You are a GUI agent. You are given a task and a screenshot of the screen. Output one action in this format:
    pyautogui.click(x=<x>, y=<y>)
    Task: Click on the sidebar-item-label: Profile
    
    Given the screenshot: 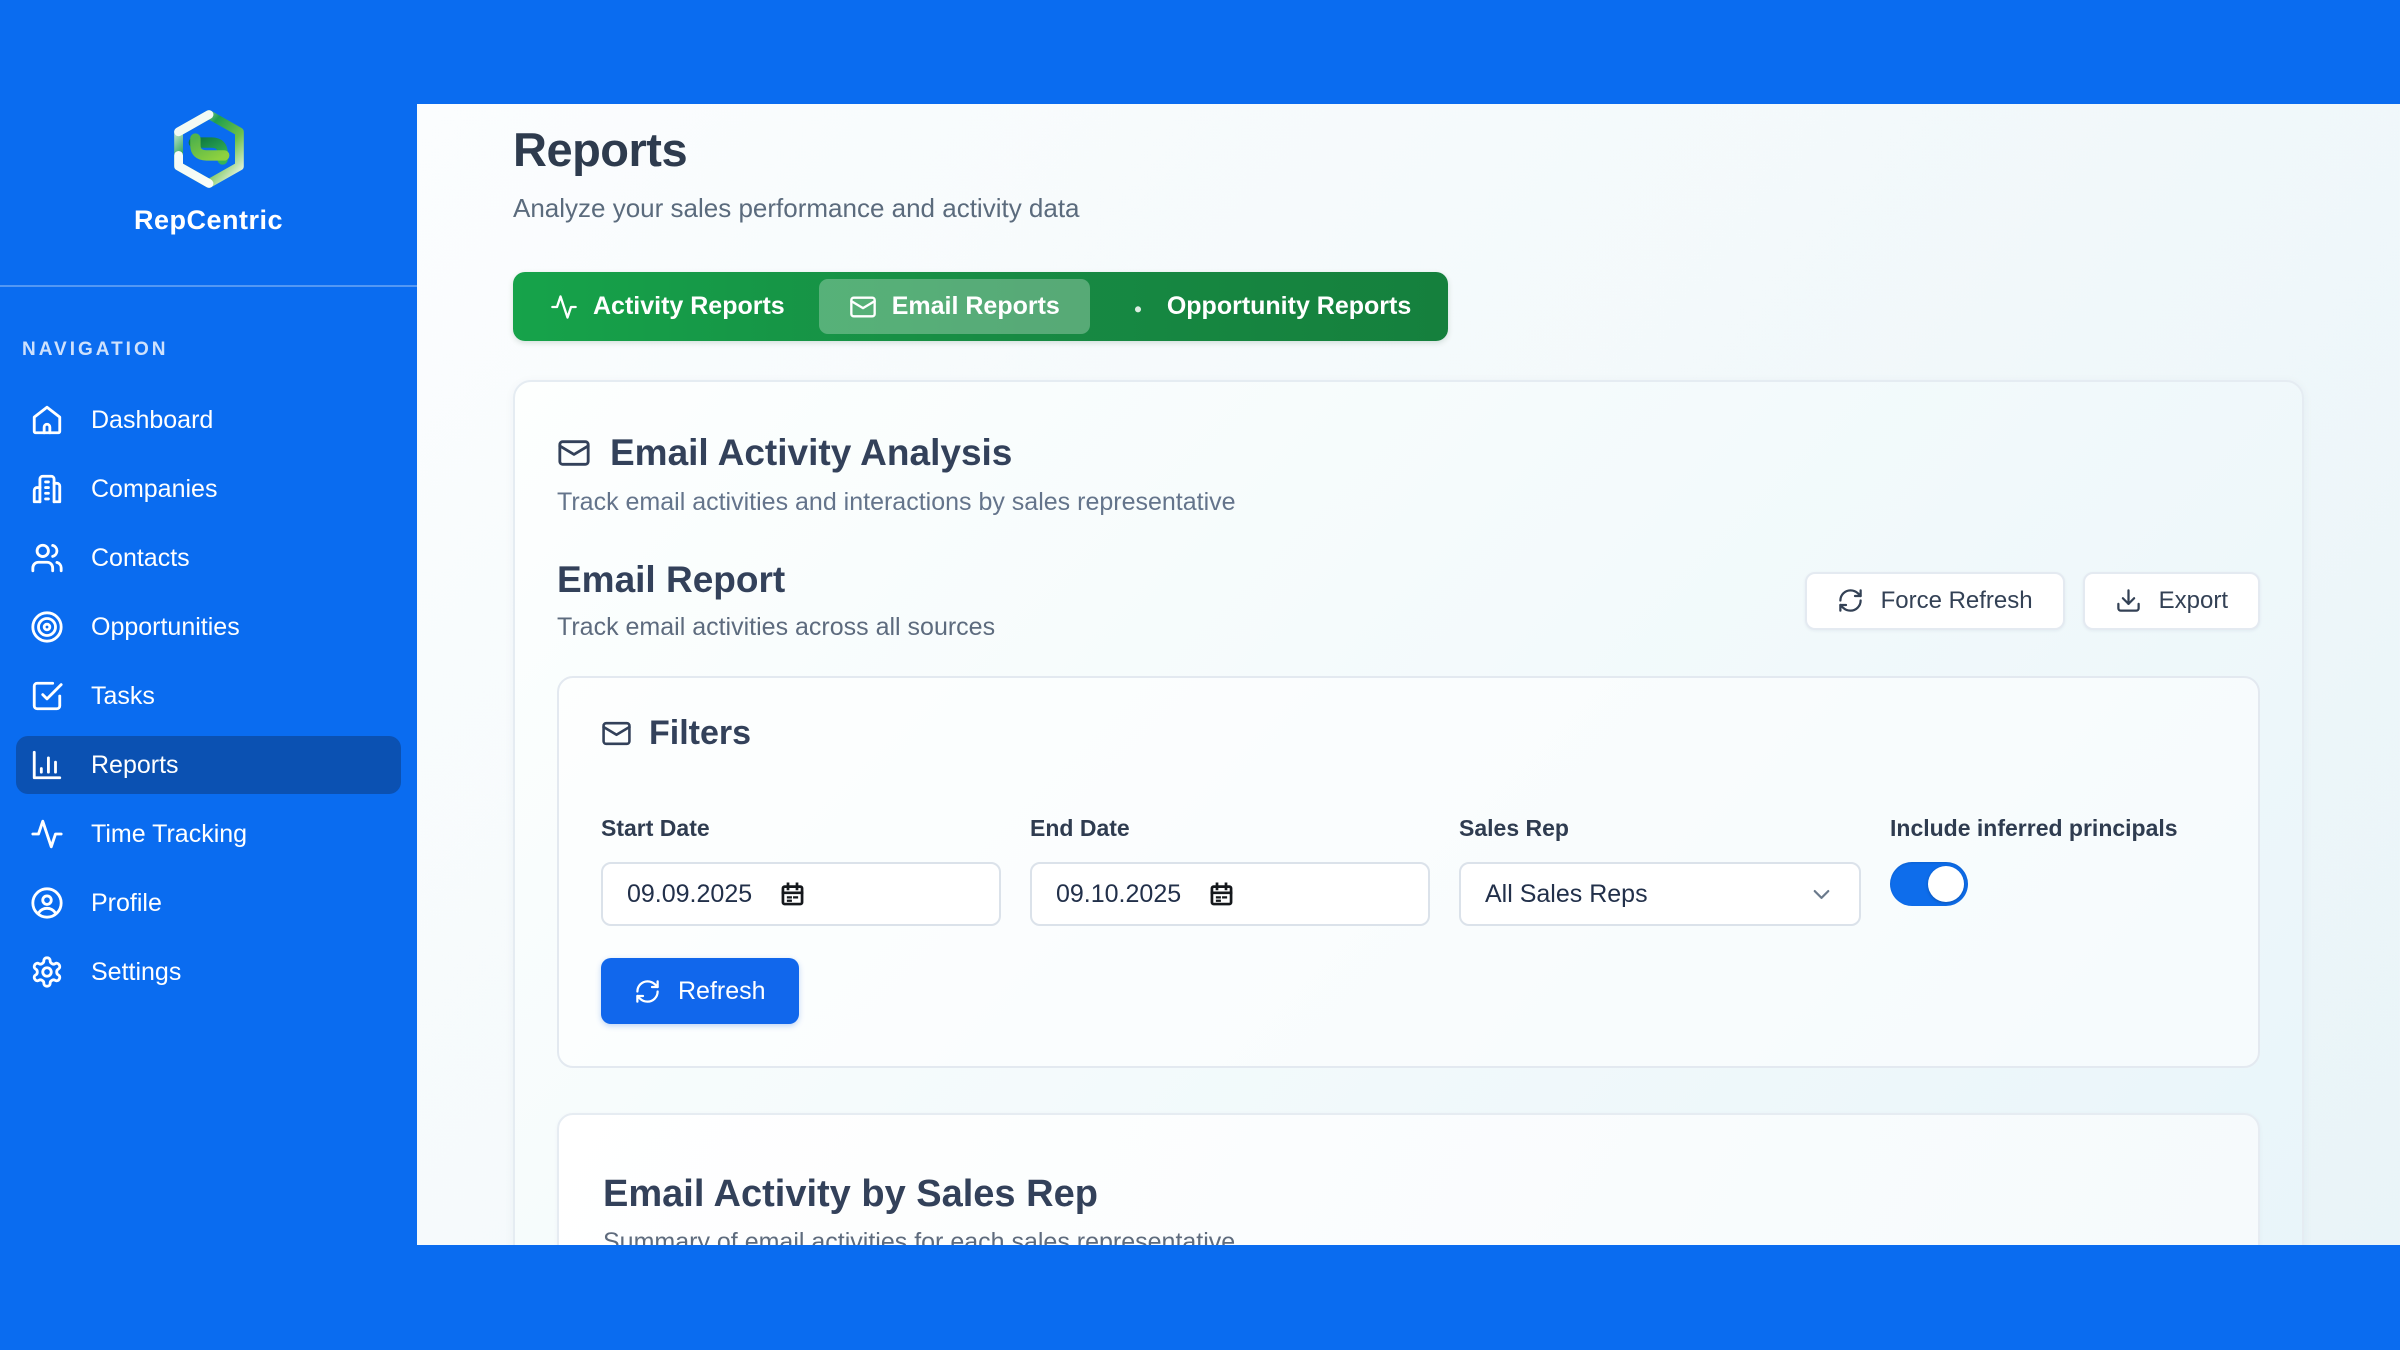 What is the action you would take?
    pyautogui.click(x=126, y=902)
    